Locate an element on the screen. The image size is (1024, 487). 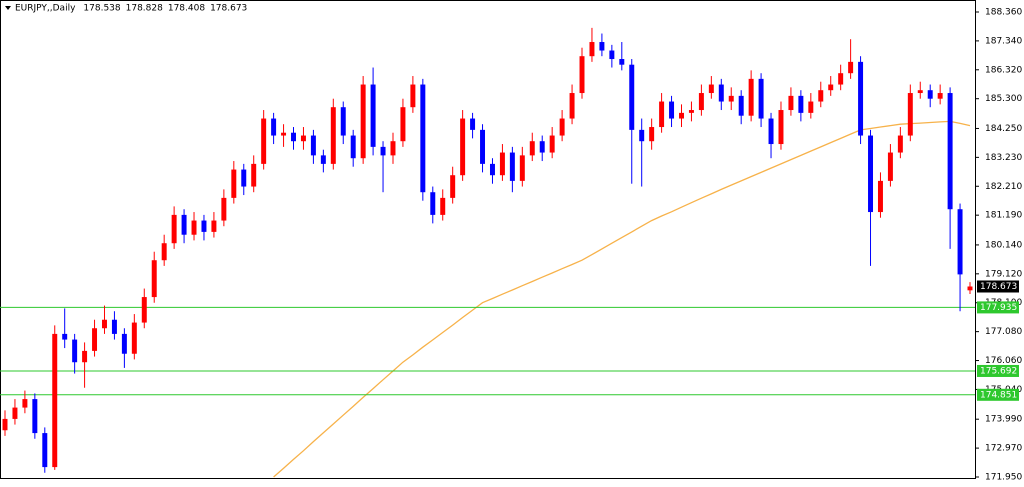
price-label: 178.673 is located at coordinates (998, 287).